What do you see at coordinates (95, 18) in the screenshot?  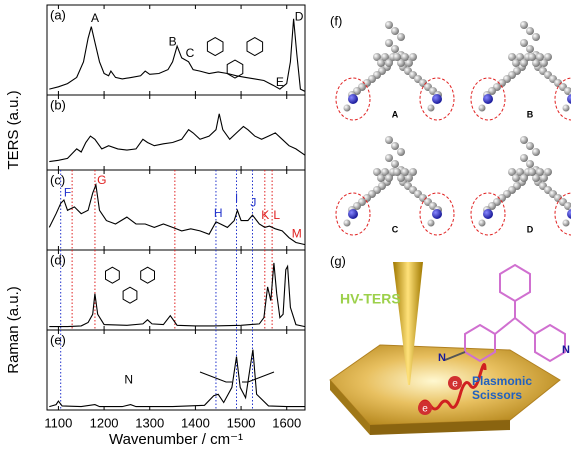 I see `peak-label: A` at bounding box center [95, 18].